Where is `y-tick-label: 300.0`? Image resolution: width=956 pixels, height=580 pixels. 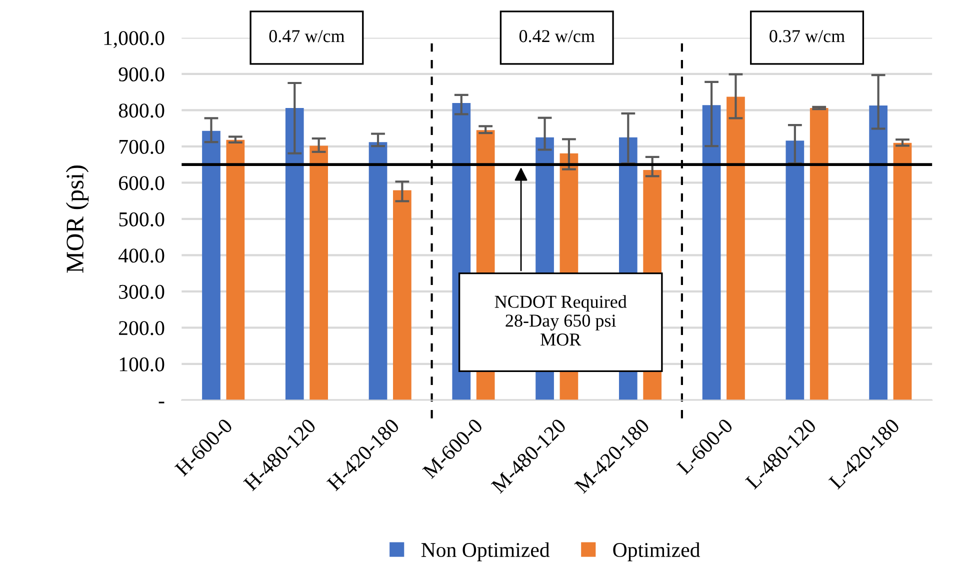 y-tick-label: 300.0 is located at coordinates (141, 291).